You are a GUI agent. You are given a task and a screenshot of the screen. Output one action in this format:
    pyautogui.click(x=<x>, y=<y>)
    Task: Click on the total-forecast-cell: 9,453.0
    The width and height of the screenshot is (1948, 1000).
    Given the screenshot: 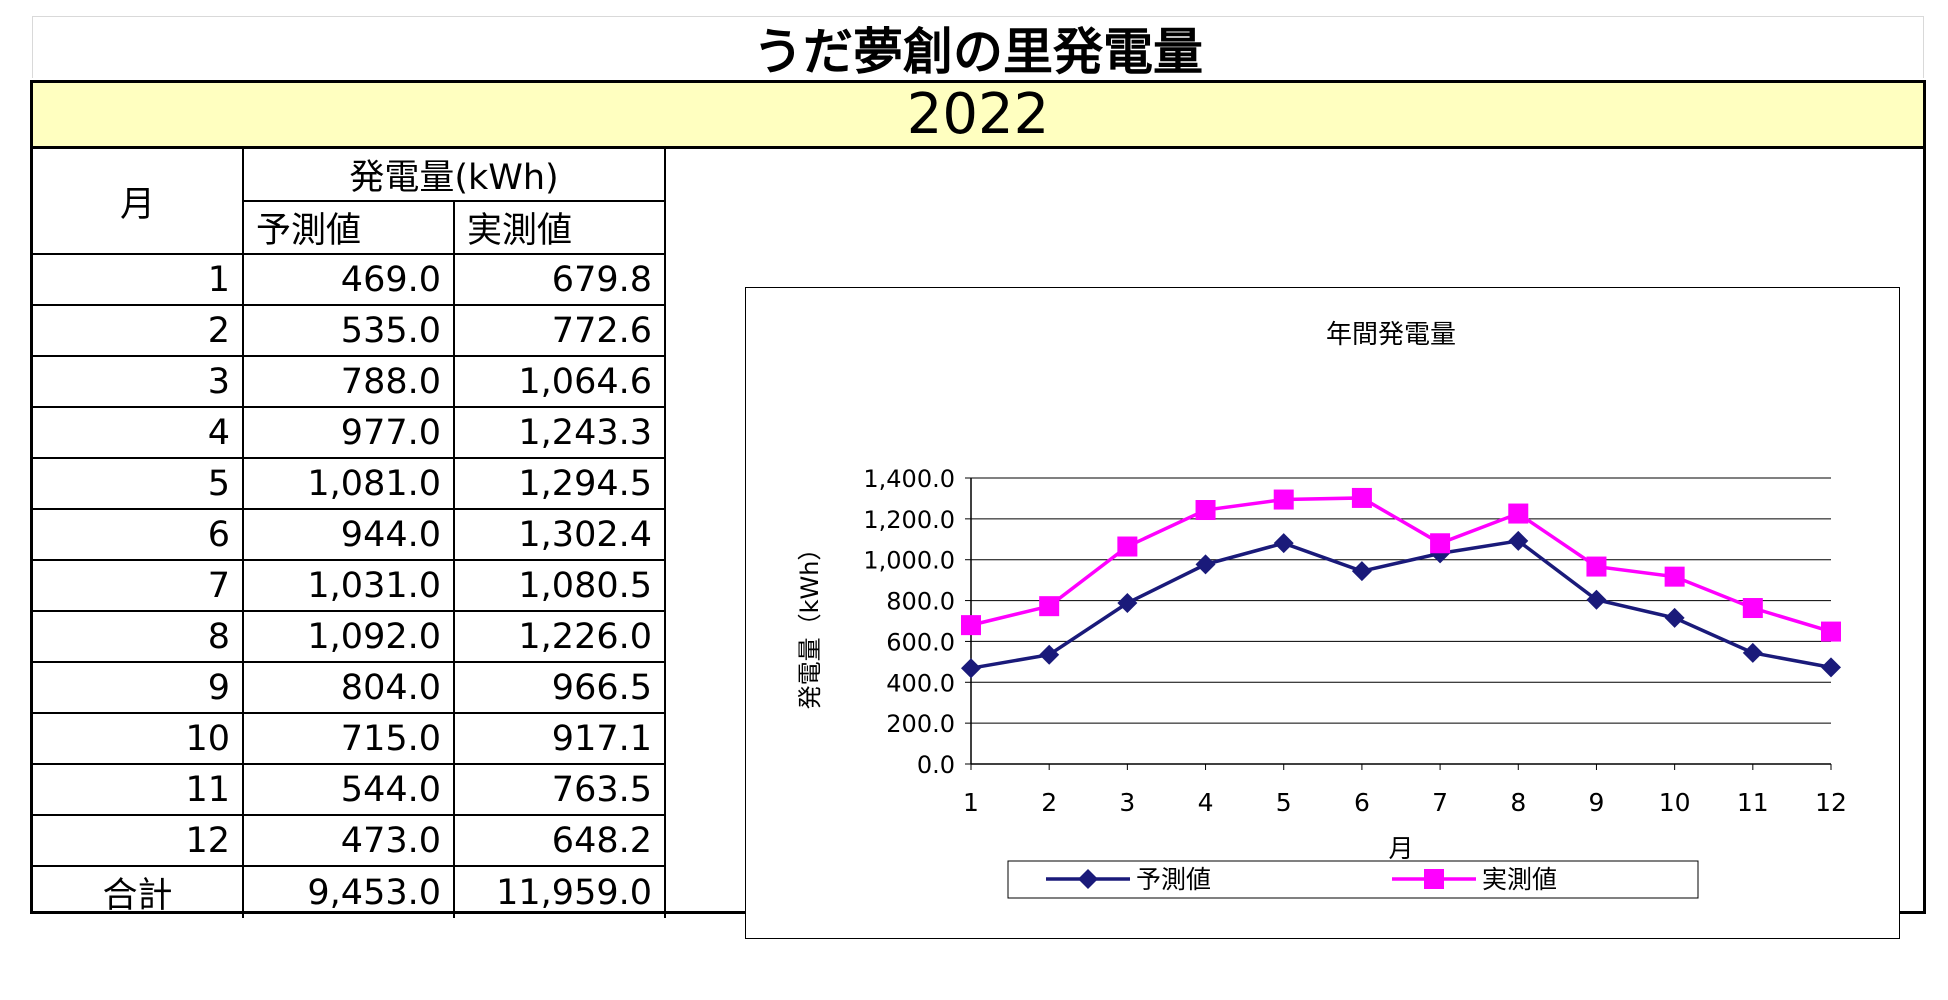 What is the action you would take?
    pyautogui.click(x=348, y=891)
    